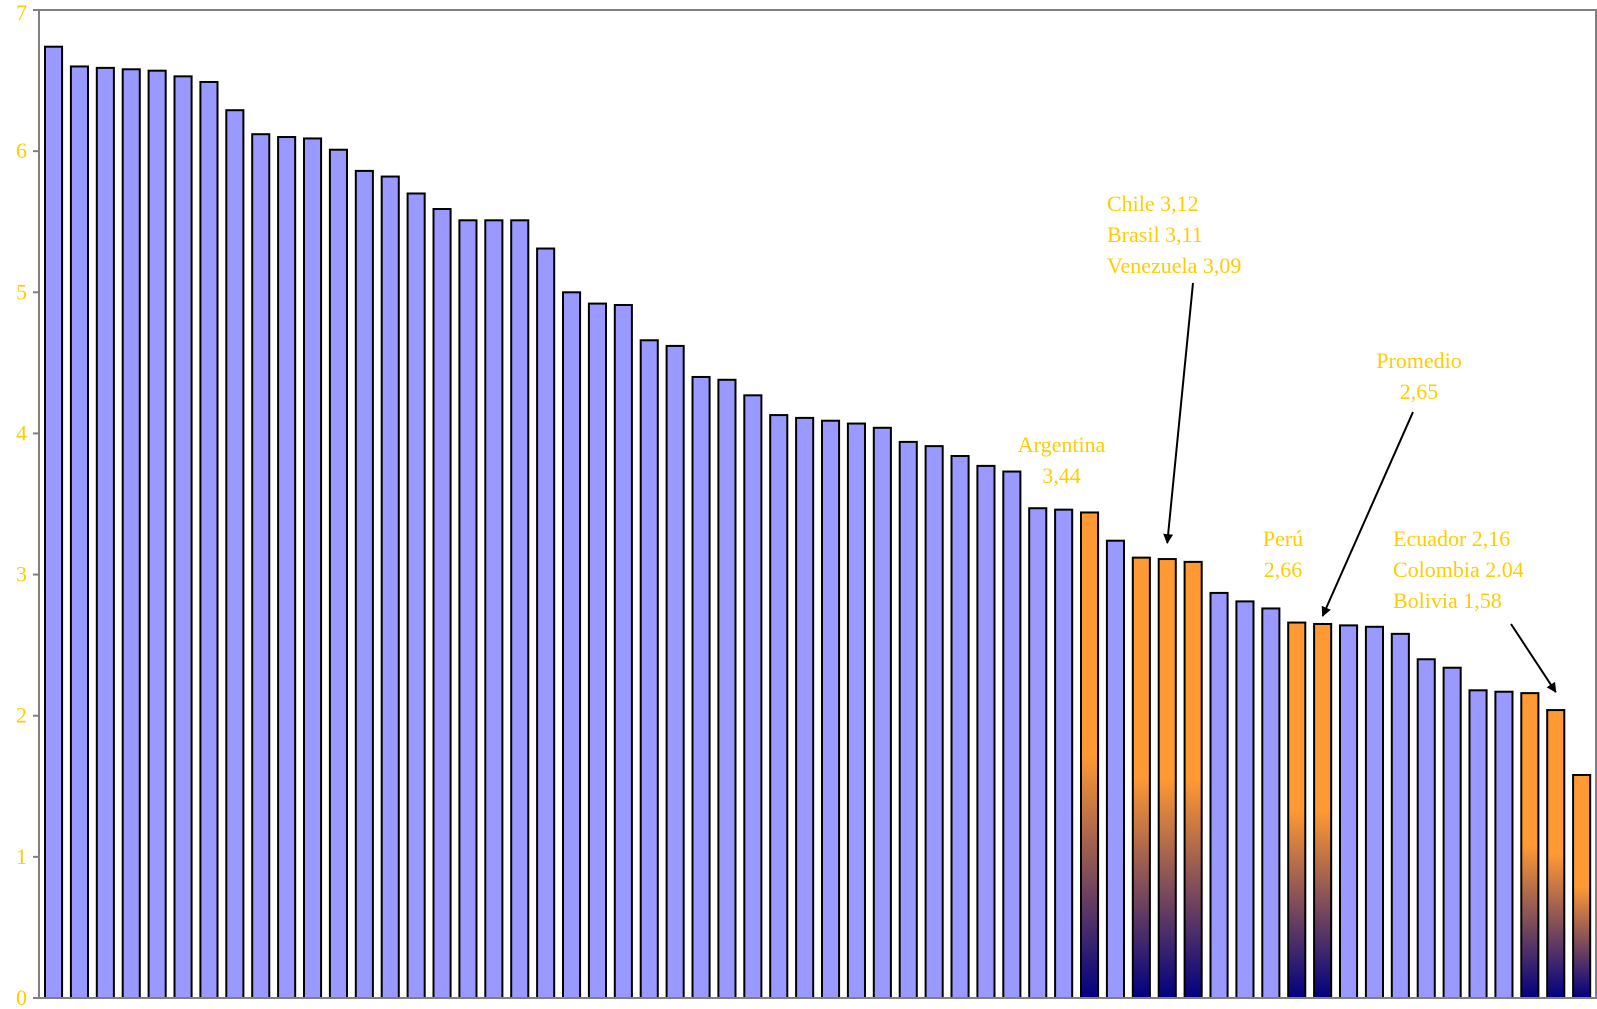 The height and width of the screenshot is (1009, 1597). What do you see at coordinates (1062, 460) in the screenshot?
I see `annotation-label: Argentina 3,44` at bounding box center [1062, 460].